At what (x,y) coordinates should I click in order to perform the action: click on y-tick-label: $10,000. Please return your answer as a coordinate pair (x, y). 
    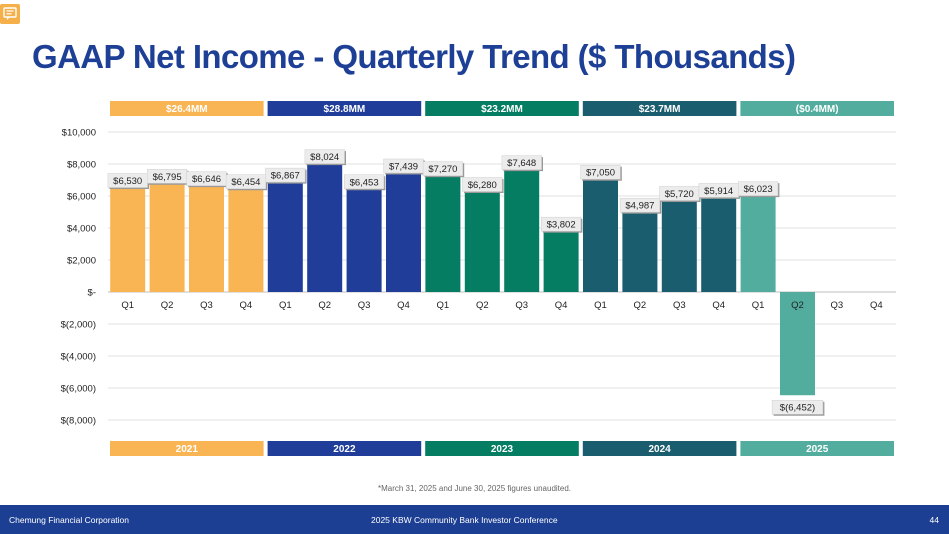
    Looking at the image, I should click on (79, 133).